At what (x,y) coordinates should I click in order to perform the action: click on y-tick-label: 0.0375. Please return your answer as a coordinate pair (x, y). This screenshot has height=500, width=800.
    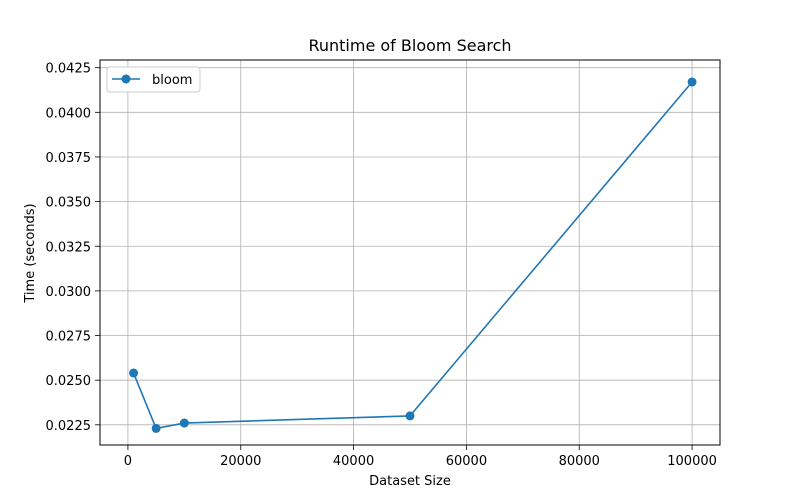
    Looking at the image, I should click on (69, 158).